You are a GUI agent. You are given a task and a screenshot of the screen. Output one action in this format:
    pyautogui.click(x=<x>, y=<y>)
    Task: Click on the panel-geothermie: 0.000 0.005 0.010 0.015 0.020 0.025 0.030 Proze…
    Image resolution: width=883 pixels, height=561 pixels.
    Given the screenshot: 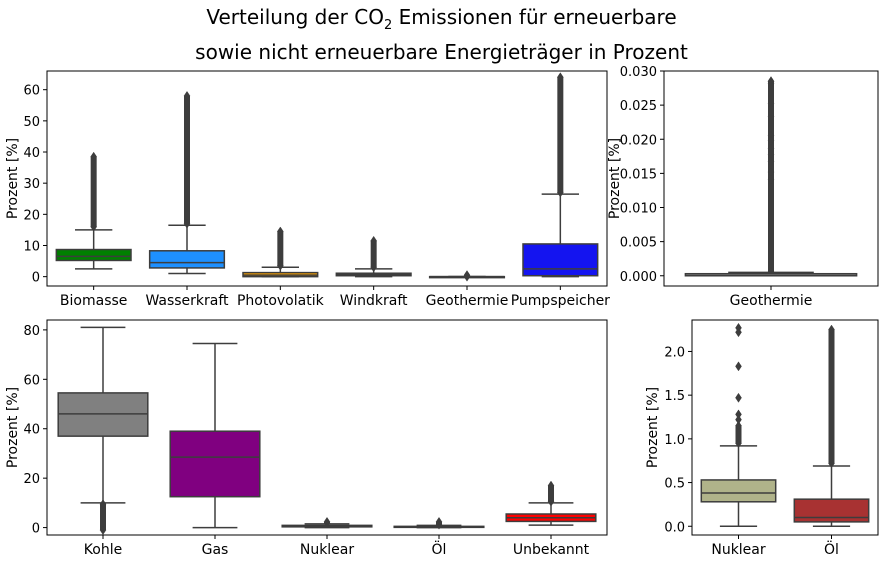 What is the action you would take?
    pyautogui.click(x=743, y=187)
    